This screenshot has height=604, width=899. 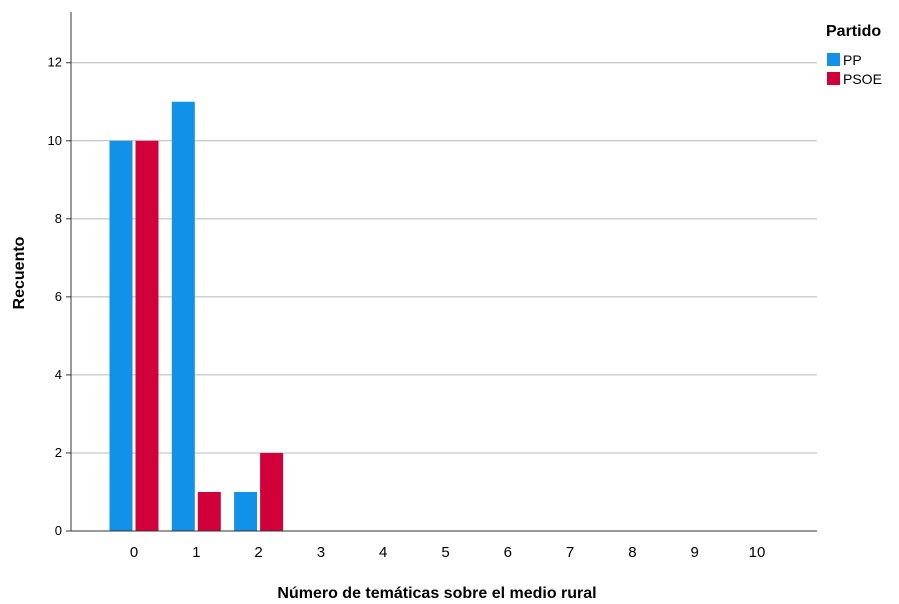 What do you see at coordinates (436, 593) in the screenshot?
I see `x-axis-label: Número de temáticas sobre el medio rural` at bounding box center [436, 593].